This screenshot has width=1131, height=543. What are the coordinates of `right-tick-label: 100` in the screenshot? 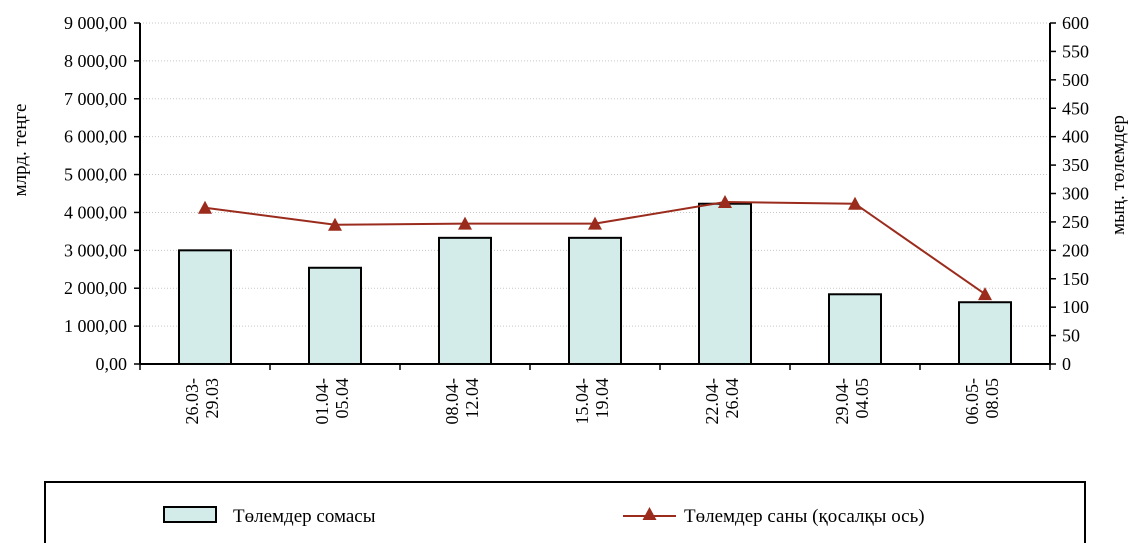 It's located at (1075, 307).